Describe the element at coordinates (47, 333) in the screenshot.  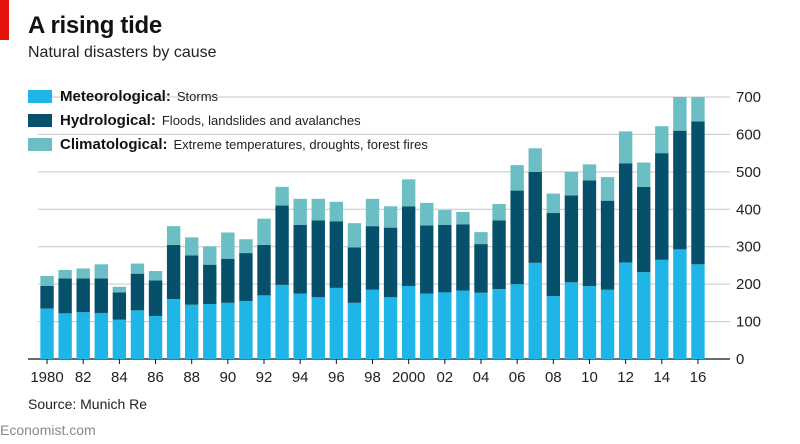
I see `bar-meteorological-1980` at that location.